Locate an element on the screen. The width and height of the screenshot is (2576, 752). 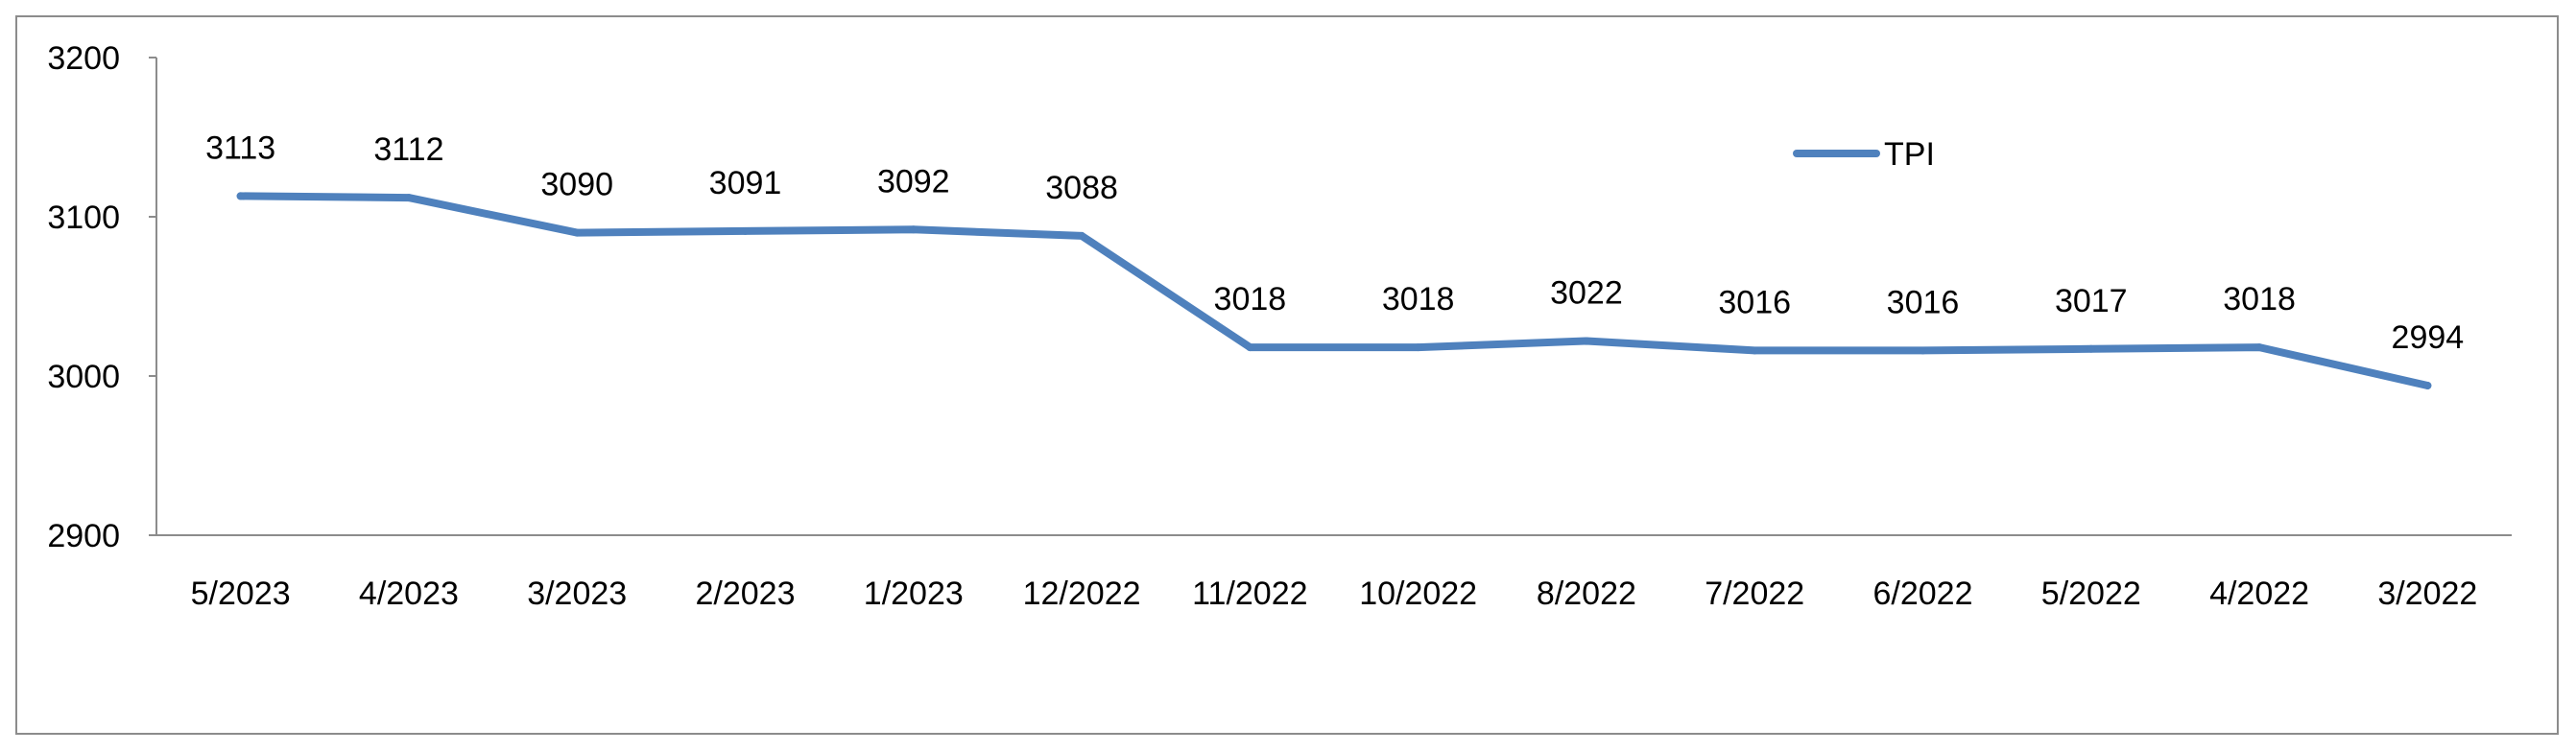
y-tick-label: 3200 is located at coordinates (83, 58).